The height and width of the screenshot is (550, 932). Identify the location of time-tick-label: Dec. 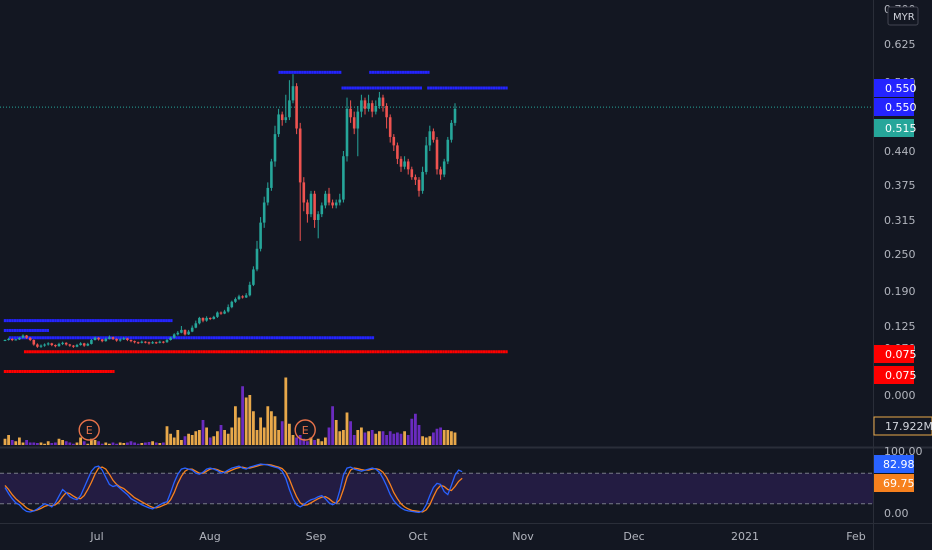
(633, 536).